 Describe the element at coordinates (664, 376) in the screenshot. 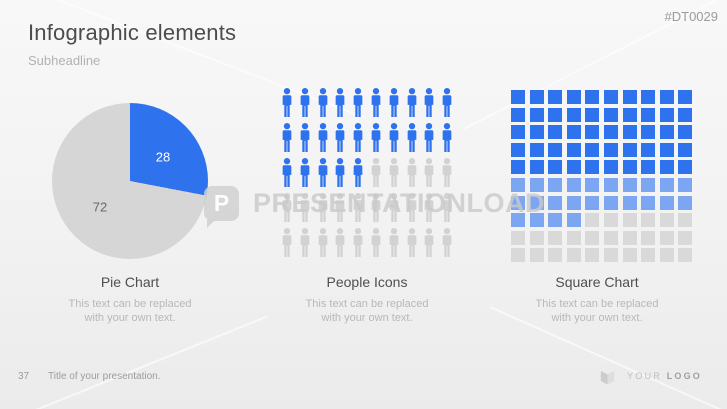

I see `footer-logo-text: YOUR LOGO` at that location.